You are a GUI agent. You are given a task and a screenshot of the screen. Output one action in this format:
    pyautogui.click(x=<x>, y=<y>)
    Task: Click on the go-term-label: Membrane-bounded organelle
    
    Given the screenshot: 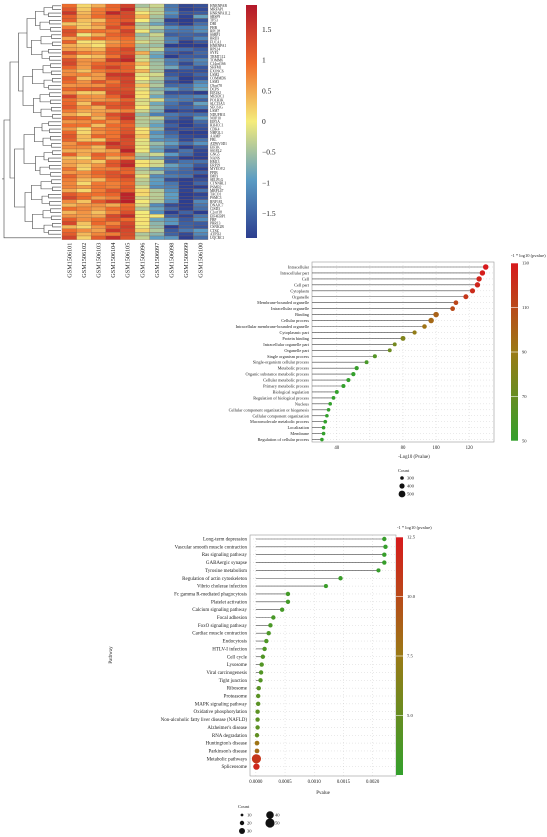 What is the action you would take?
    pyautogui.click(x=283, y=302)
    